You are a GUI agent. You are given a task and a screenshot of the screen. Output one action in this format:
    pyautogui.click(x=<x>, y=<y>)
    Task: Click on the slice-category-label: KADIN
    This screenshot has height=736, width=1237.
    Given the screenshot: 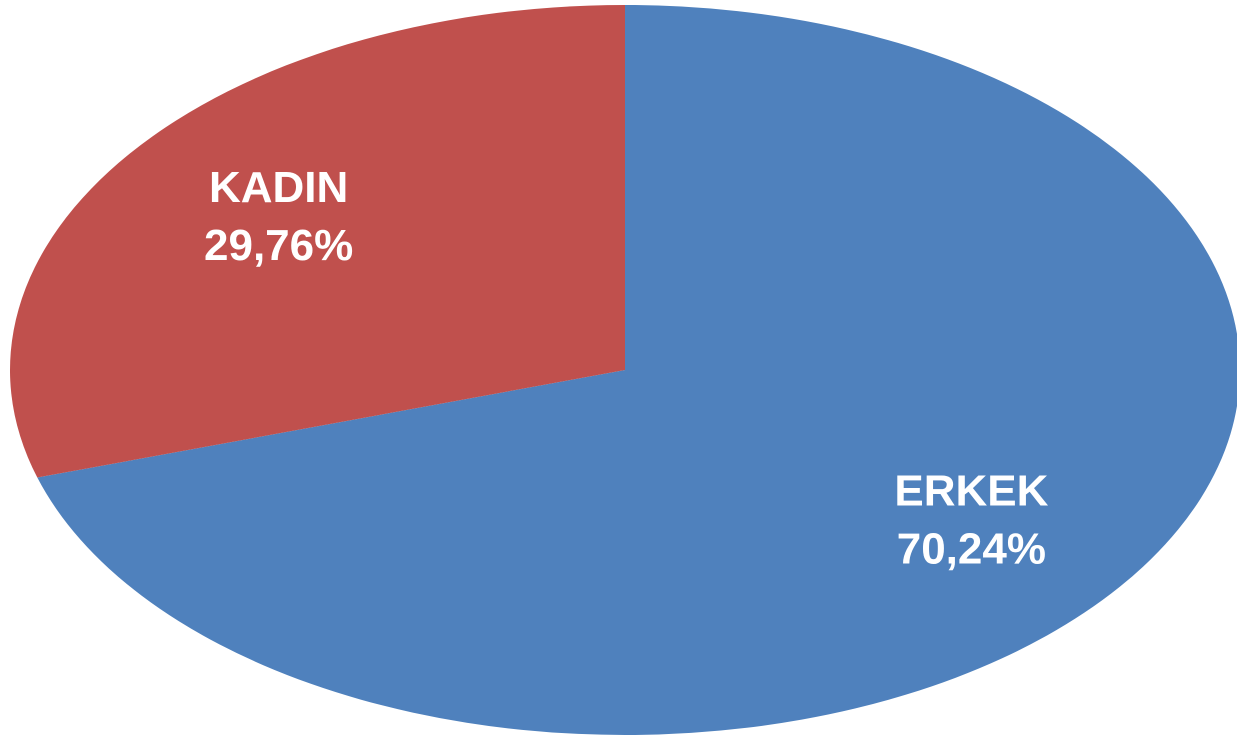 What is the action you would take?
    pyautogui.click(x=278, y=187)
    